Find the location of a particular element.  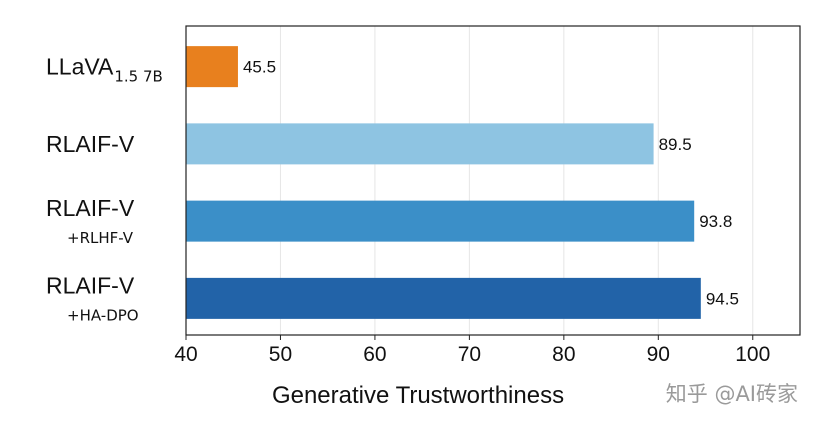

bar-value-label: 93.8 is located at coordinates (715, 221).